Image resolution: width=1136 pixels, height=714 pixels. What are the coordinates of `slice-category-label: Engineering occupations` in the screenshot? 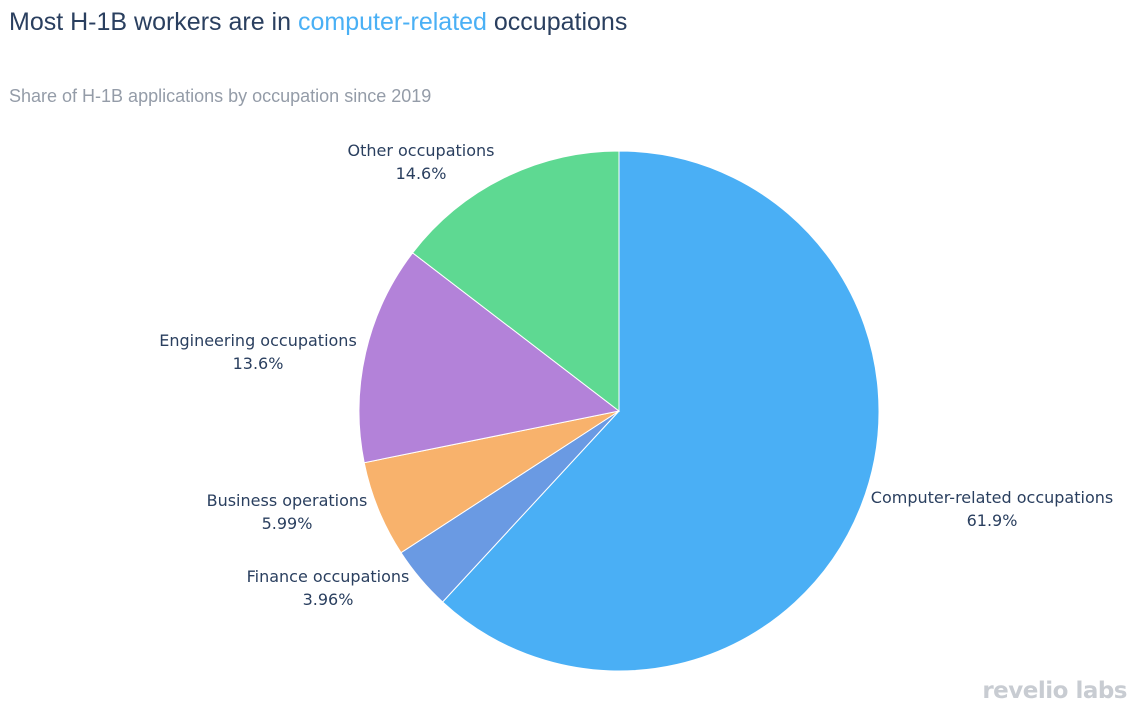 It's located at (258, 340).